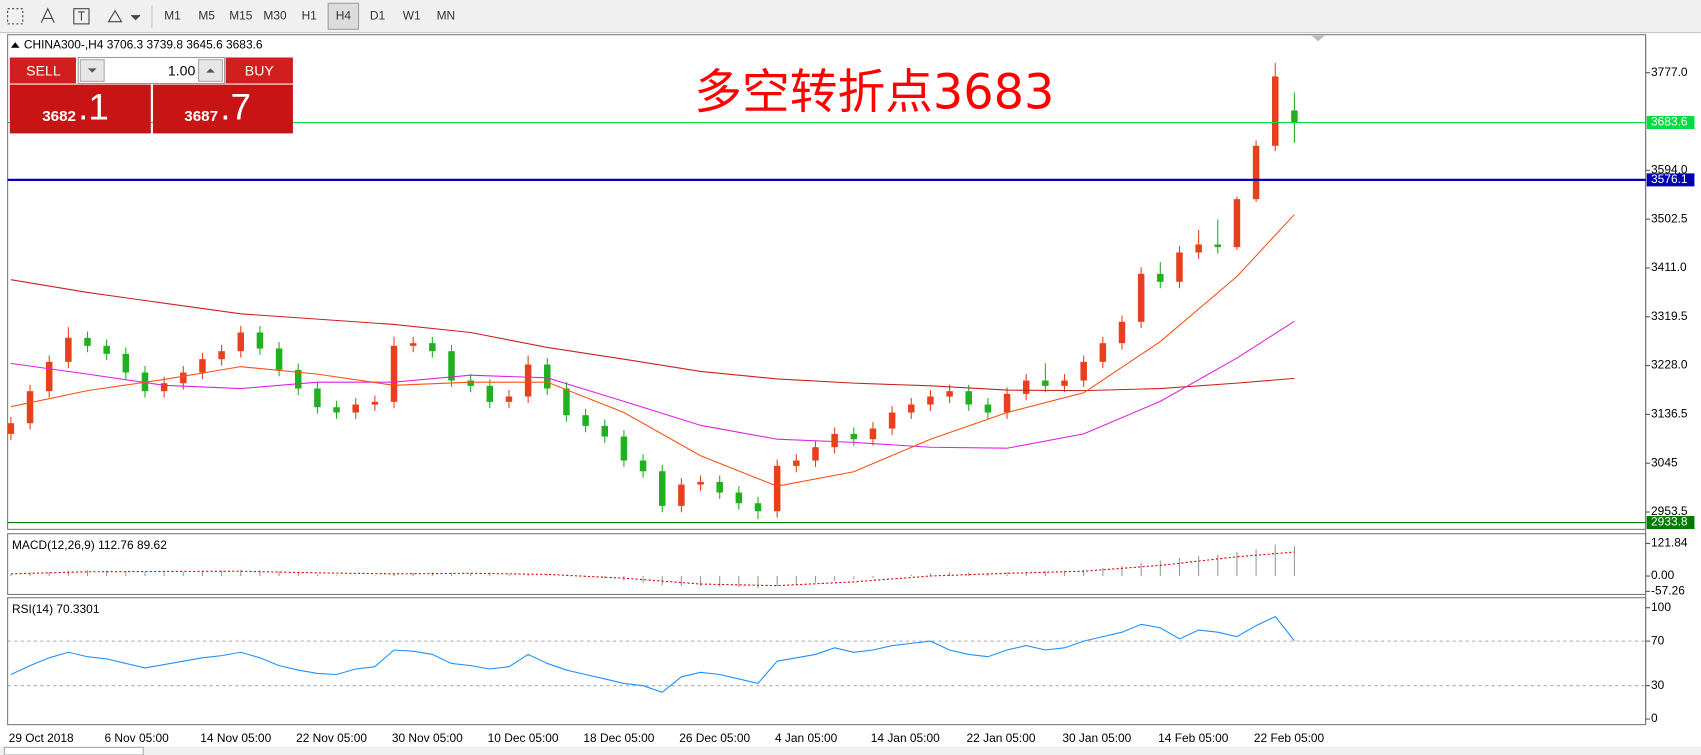  Describe the element at coordinates (1669, 179) in the screenshot. I see `price-tag-label: 3576.1` at that location.